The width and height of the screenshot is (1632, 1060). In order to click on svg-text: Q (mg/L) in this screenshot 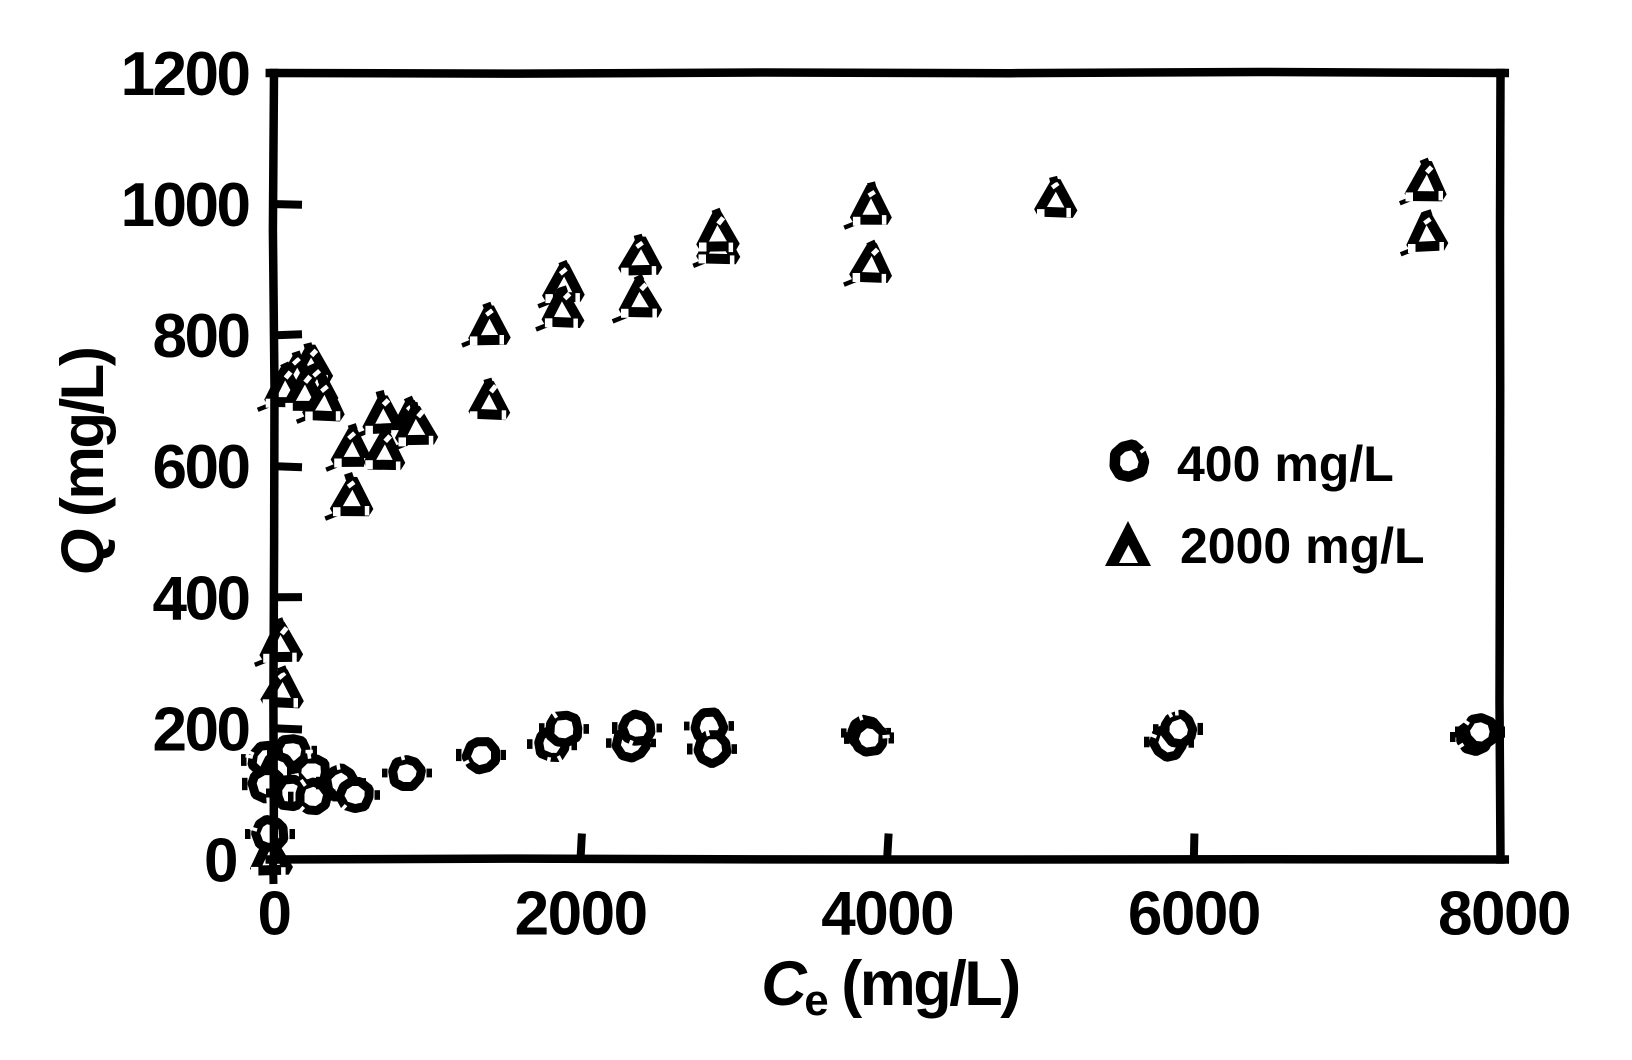, I will do `click(82, 462)`.